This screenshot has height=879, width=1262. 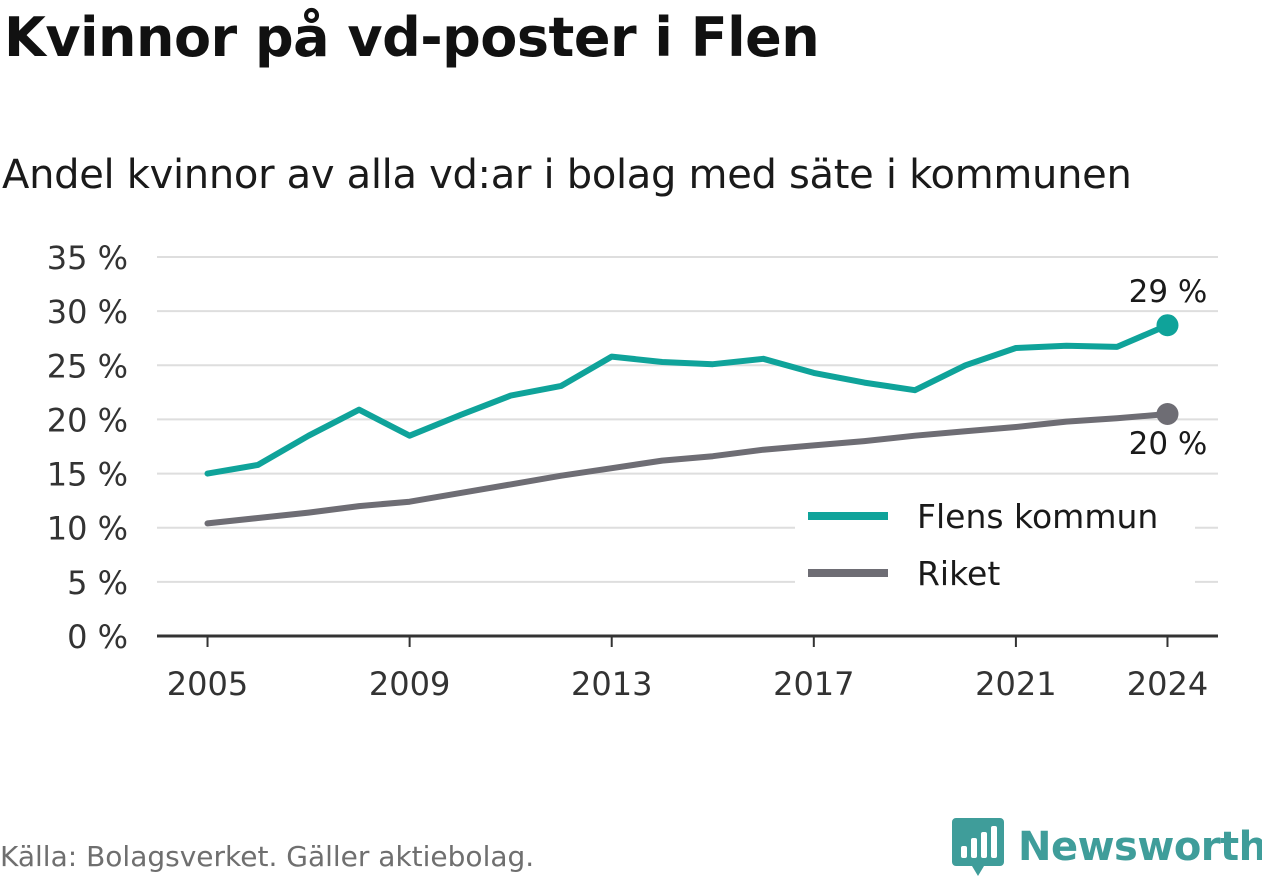 What do you see at coordinates (207, 684) in the screenshot?
I see `x-tick-label: 2005` at bounding box center [207, 684].